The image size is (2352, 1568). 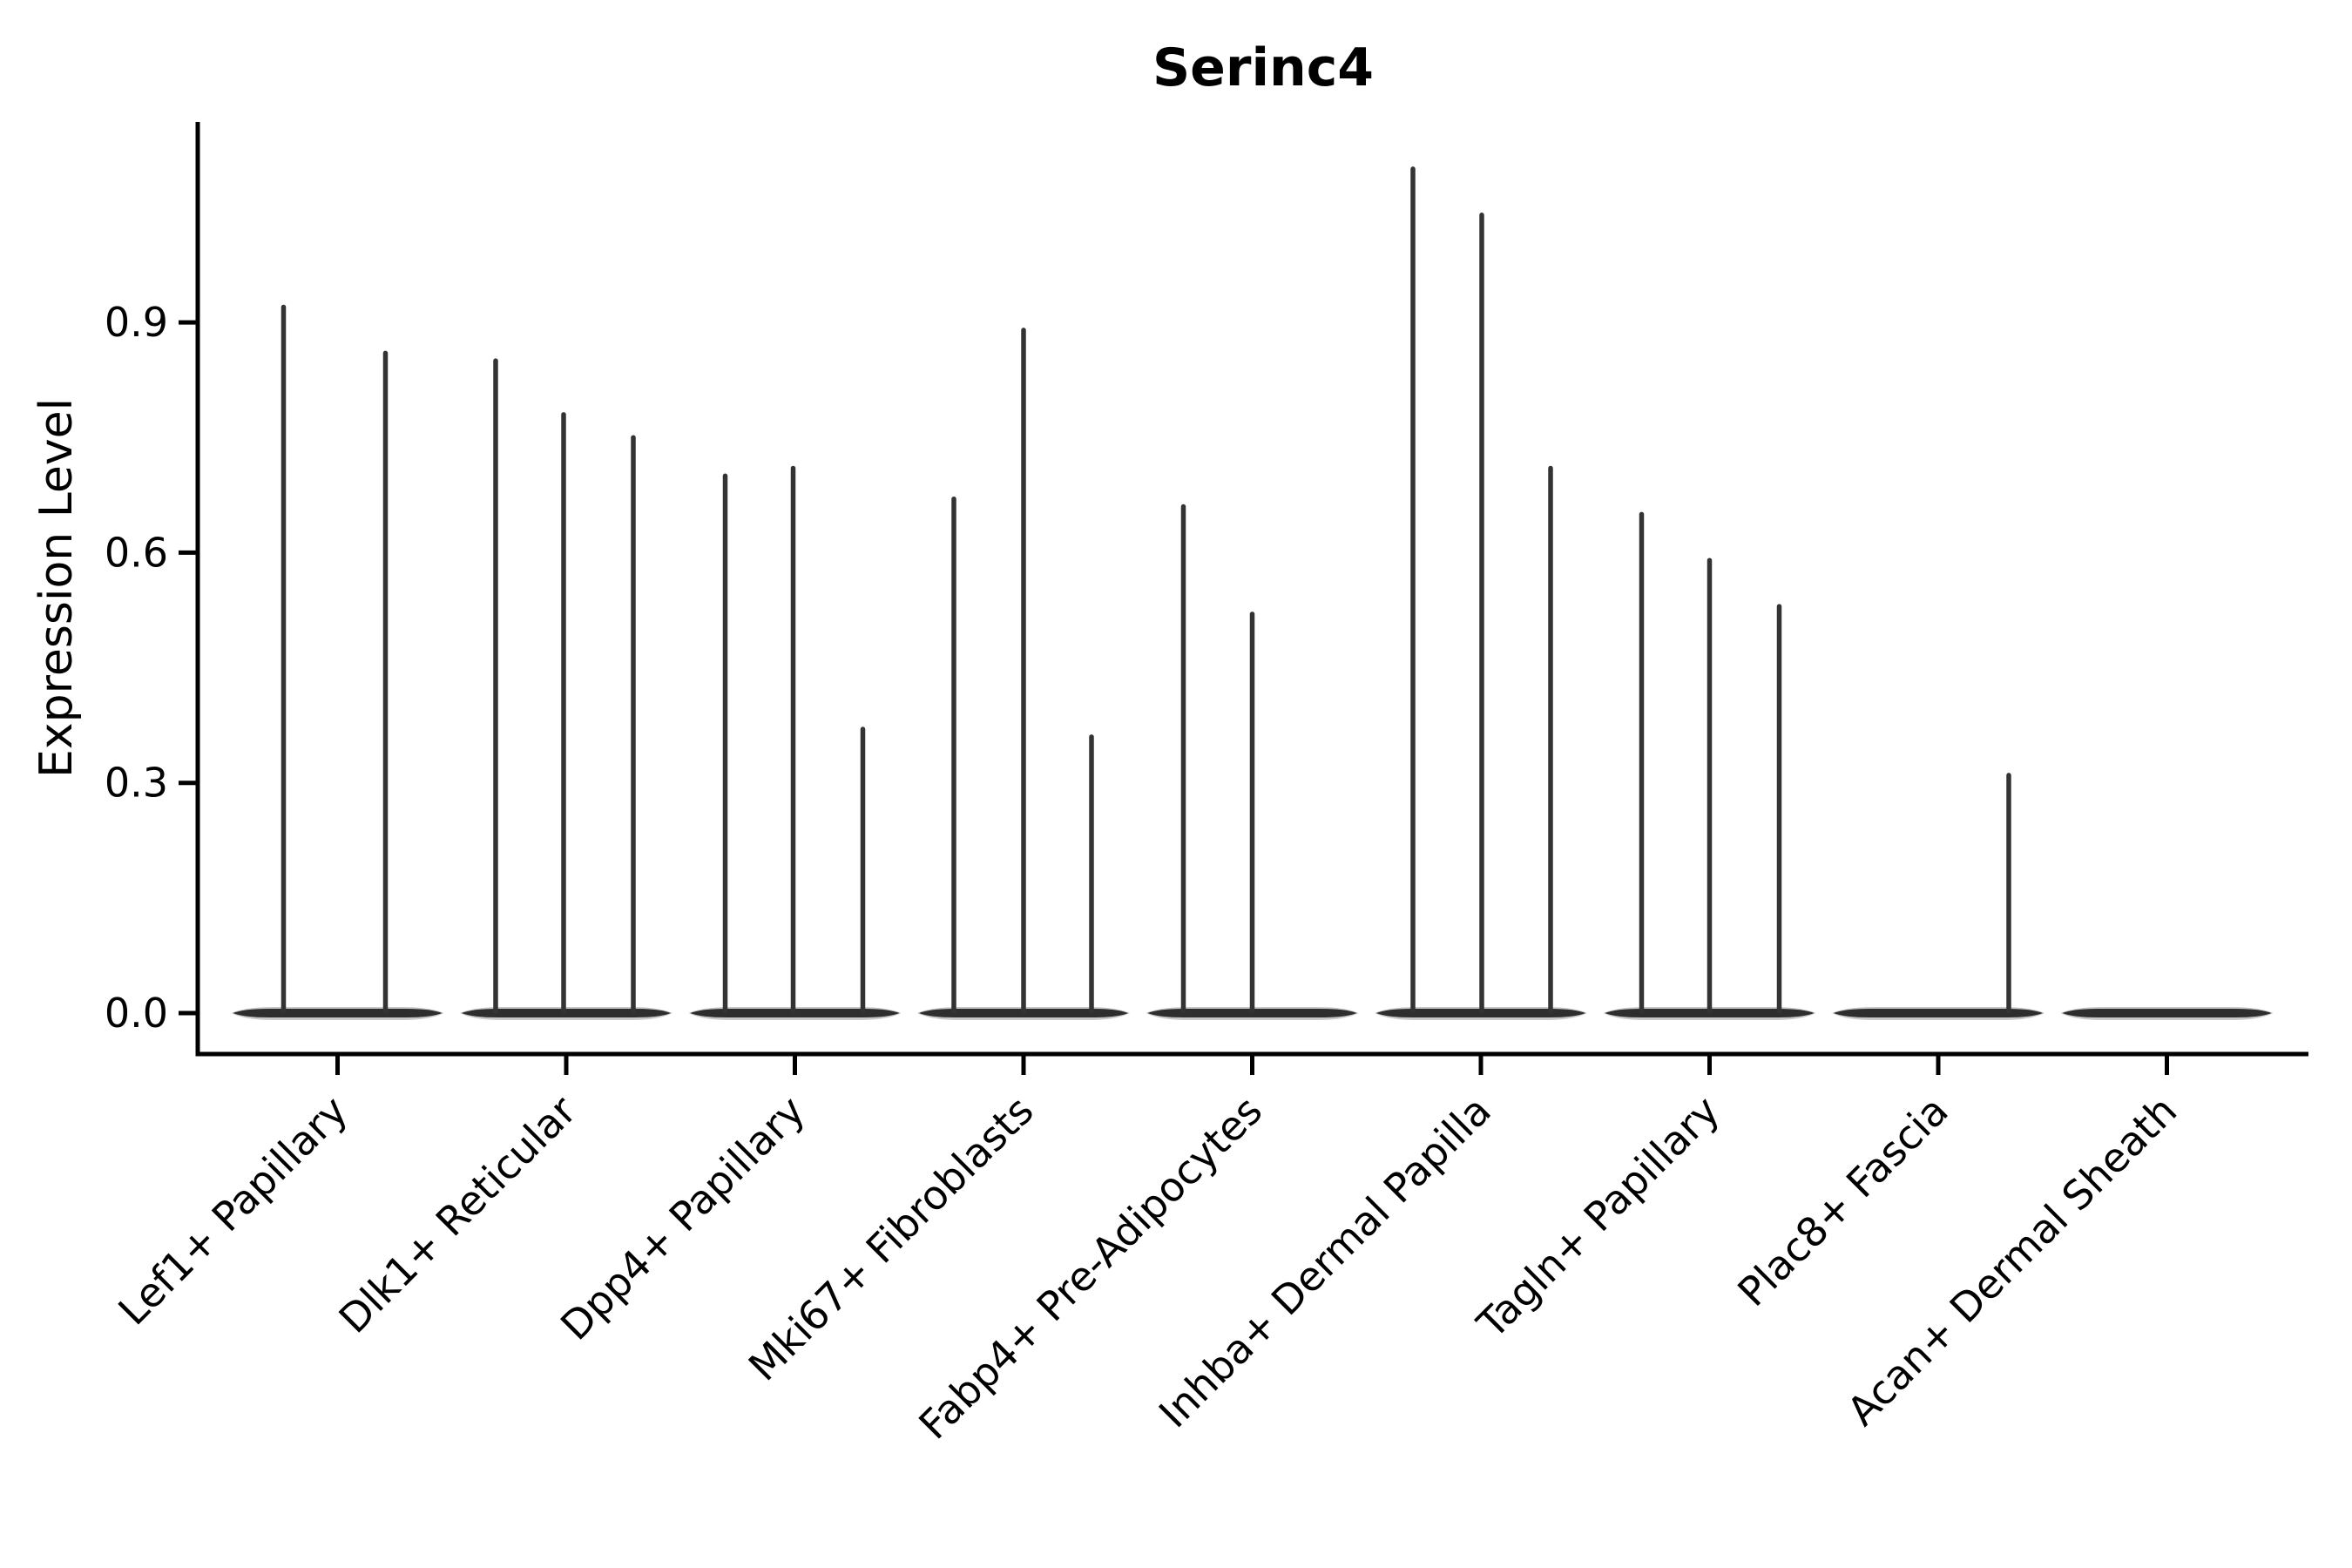 I want to click on y-tick-label: 0.0, so click(x=136, y=1014).